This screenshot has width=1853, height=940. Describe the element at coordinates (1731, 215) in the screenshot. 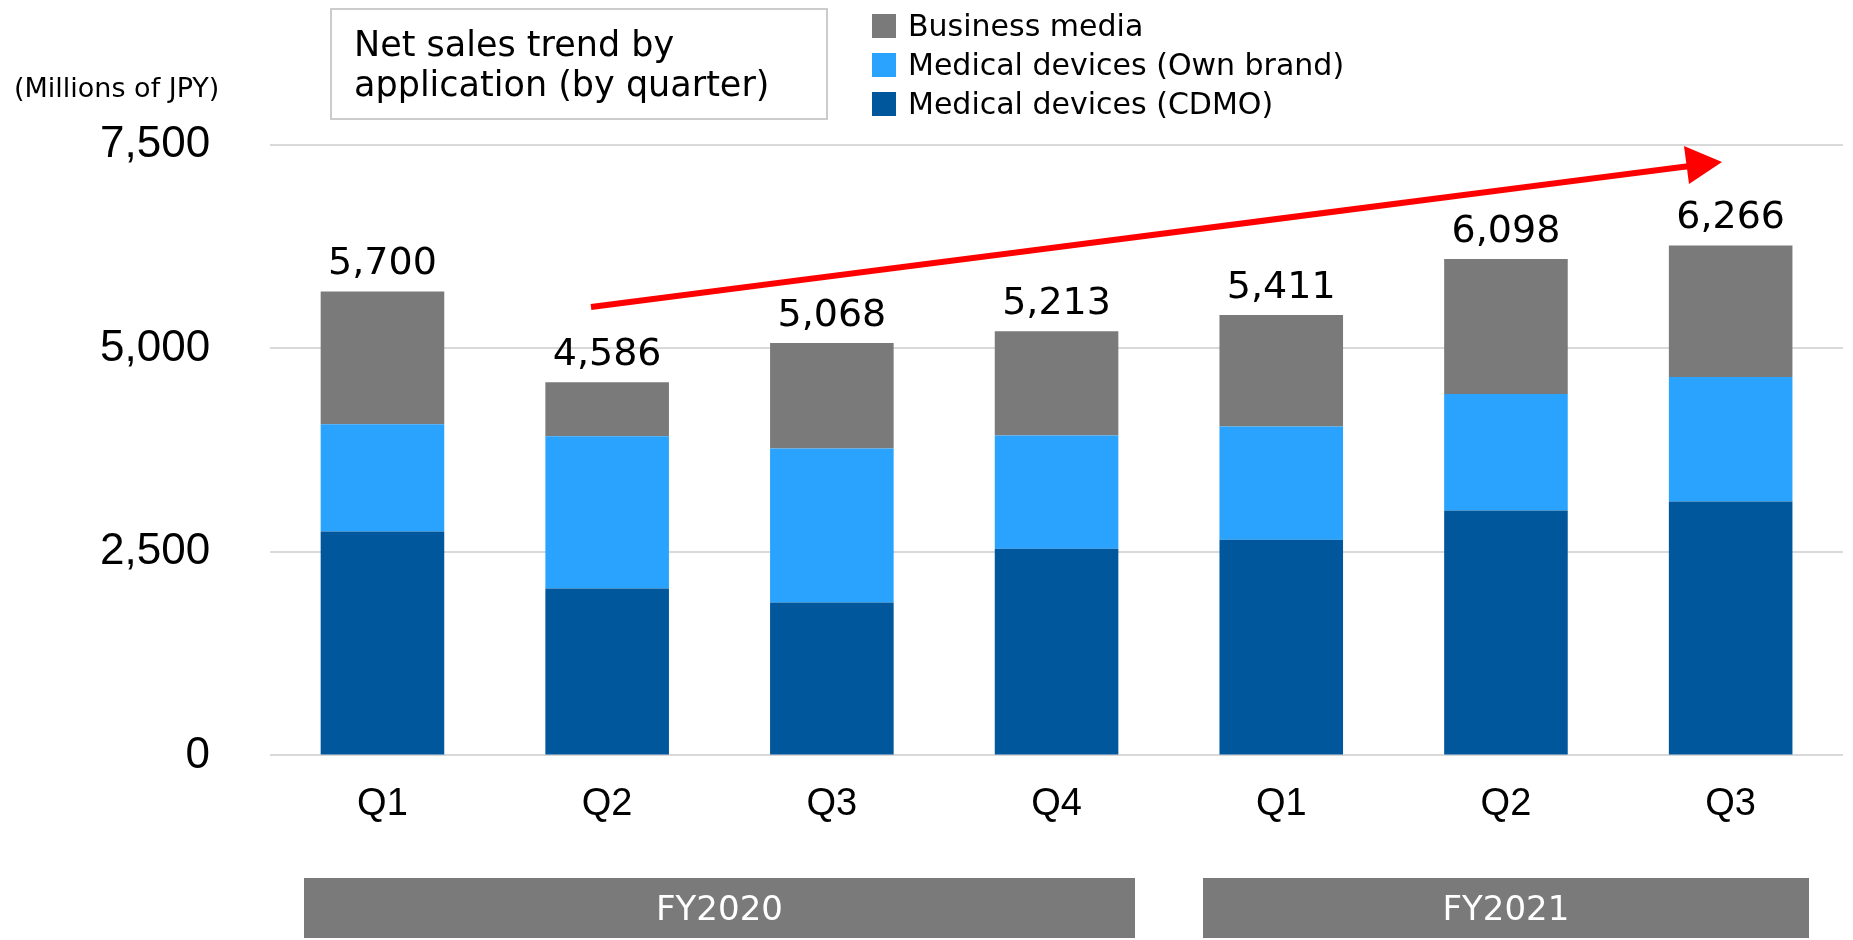

I see `total-label: 6,266` at that location.